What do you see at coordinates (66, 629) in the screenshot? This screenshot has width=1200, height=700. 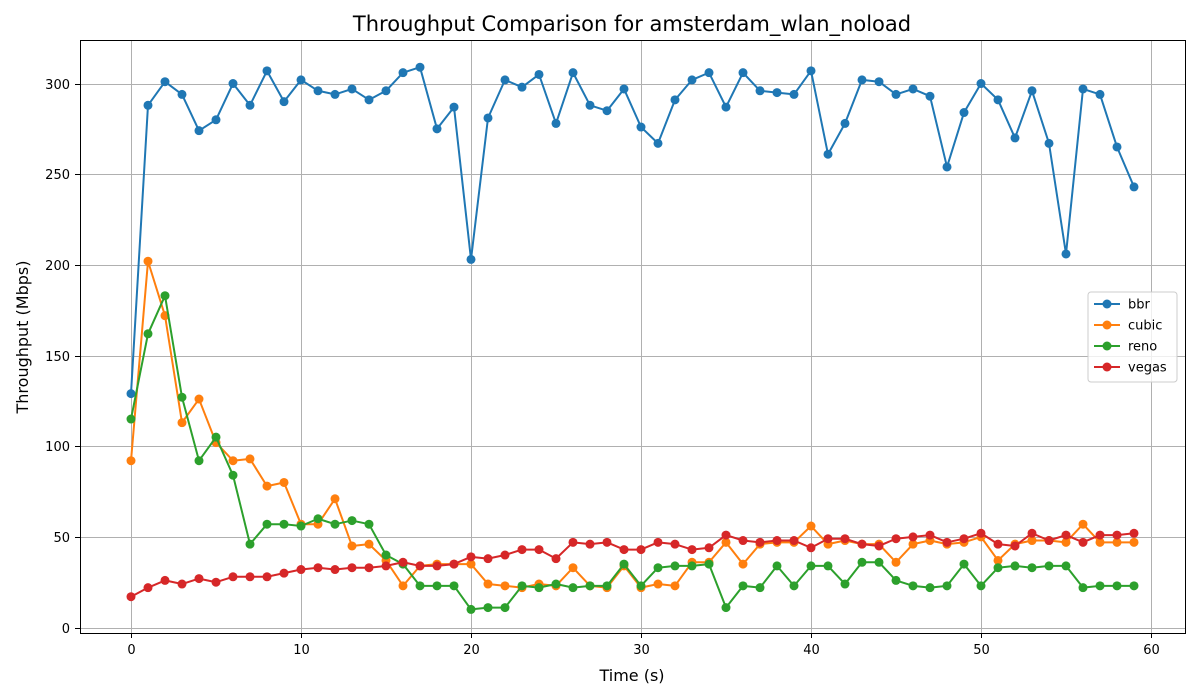 I see `y-tick-label: 0` at bounding box center [66, 629].